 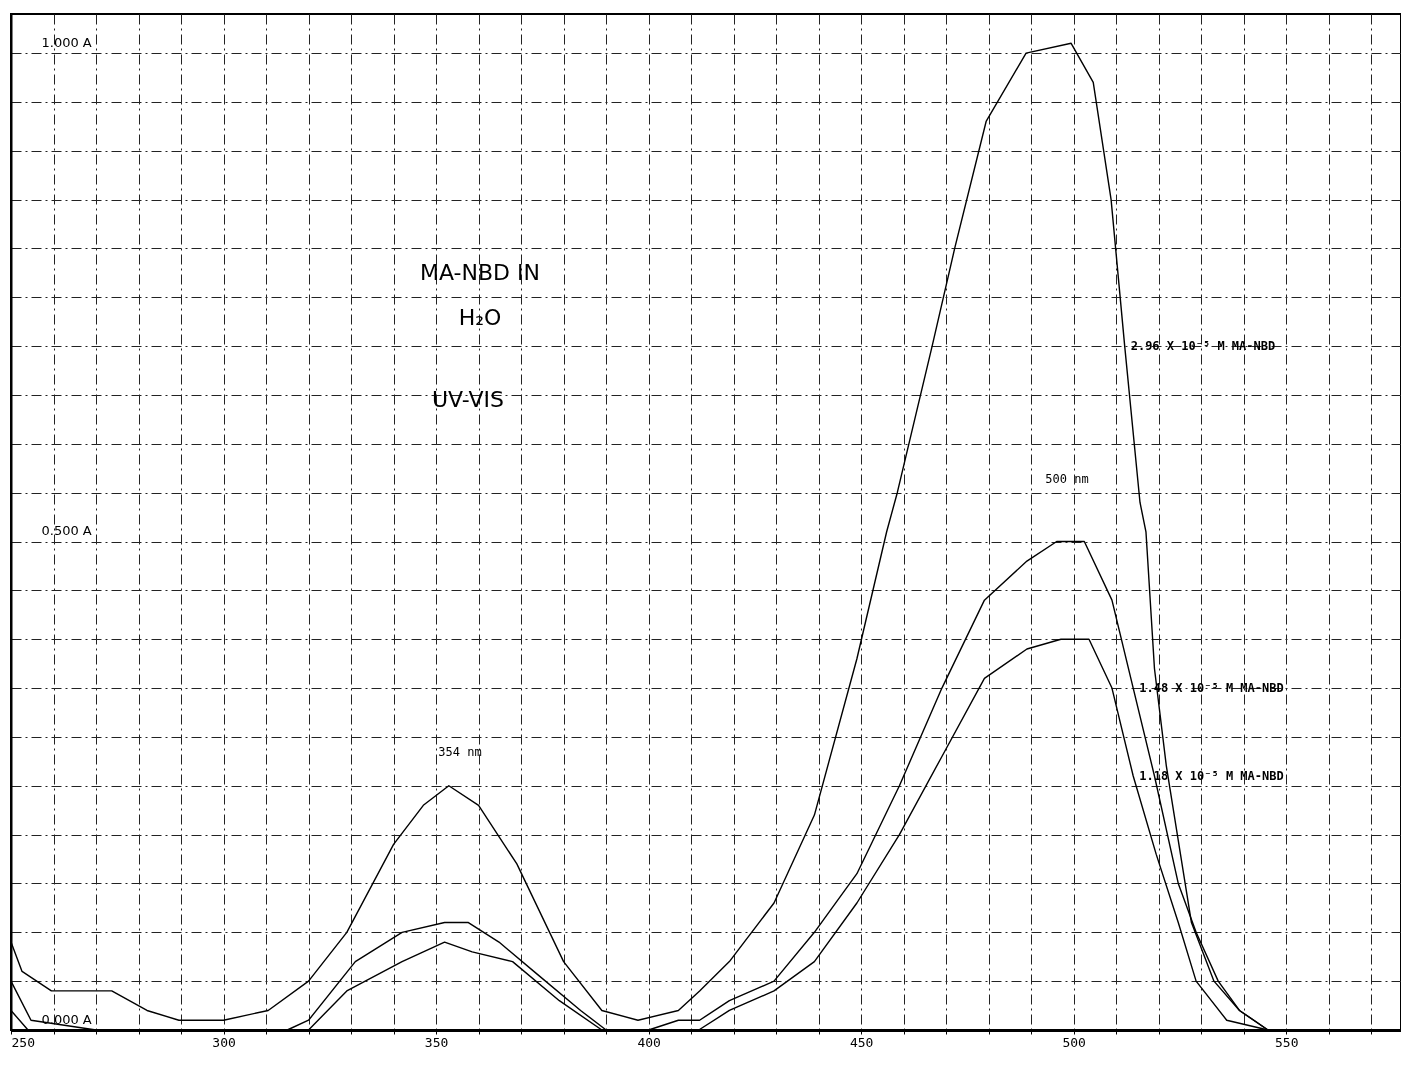 I want to click on x-tick-label: 300, so click(x=224, y=1042).